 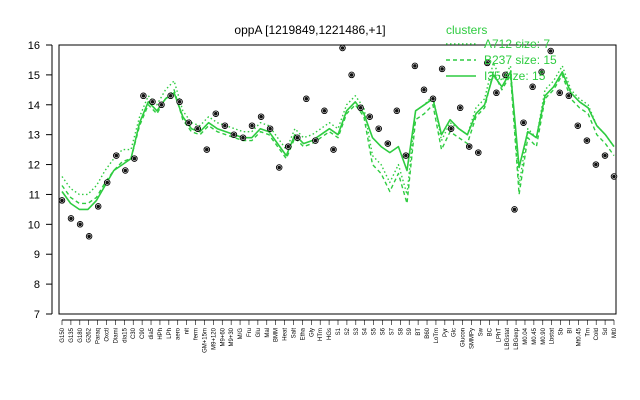 What do you see at coordinates (339, 331) in the screenshot?
I see `x-tick-label-31: S1` at bounding box center [339, 331].